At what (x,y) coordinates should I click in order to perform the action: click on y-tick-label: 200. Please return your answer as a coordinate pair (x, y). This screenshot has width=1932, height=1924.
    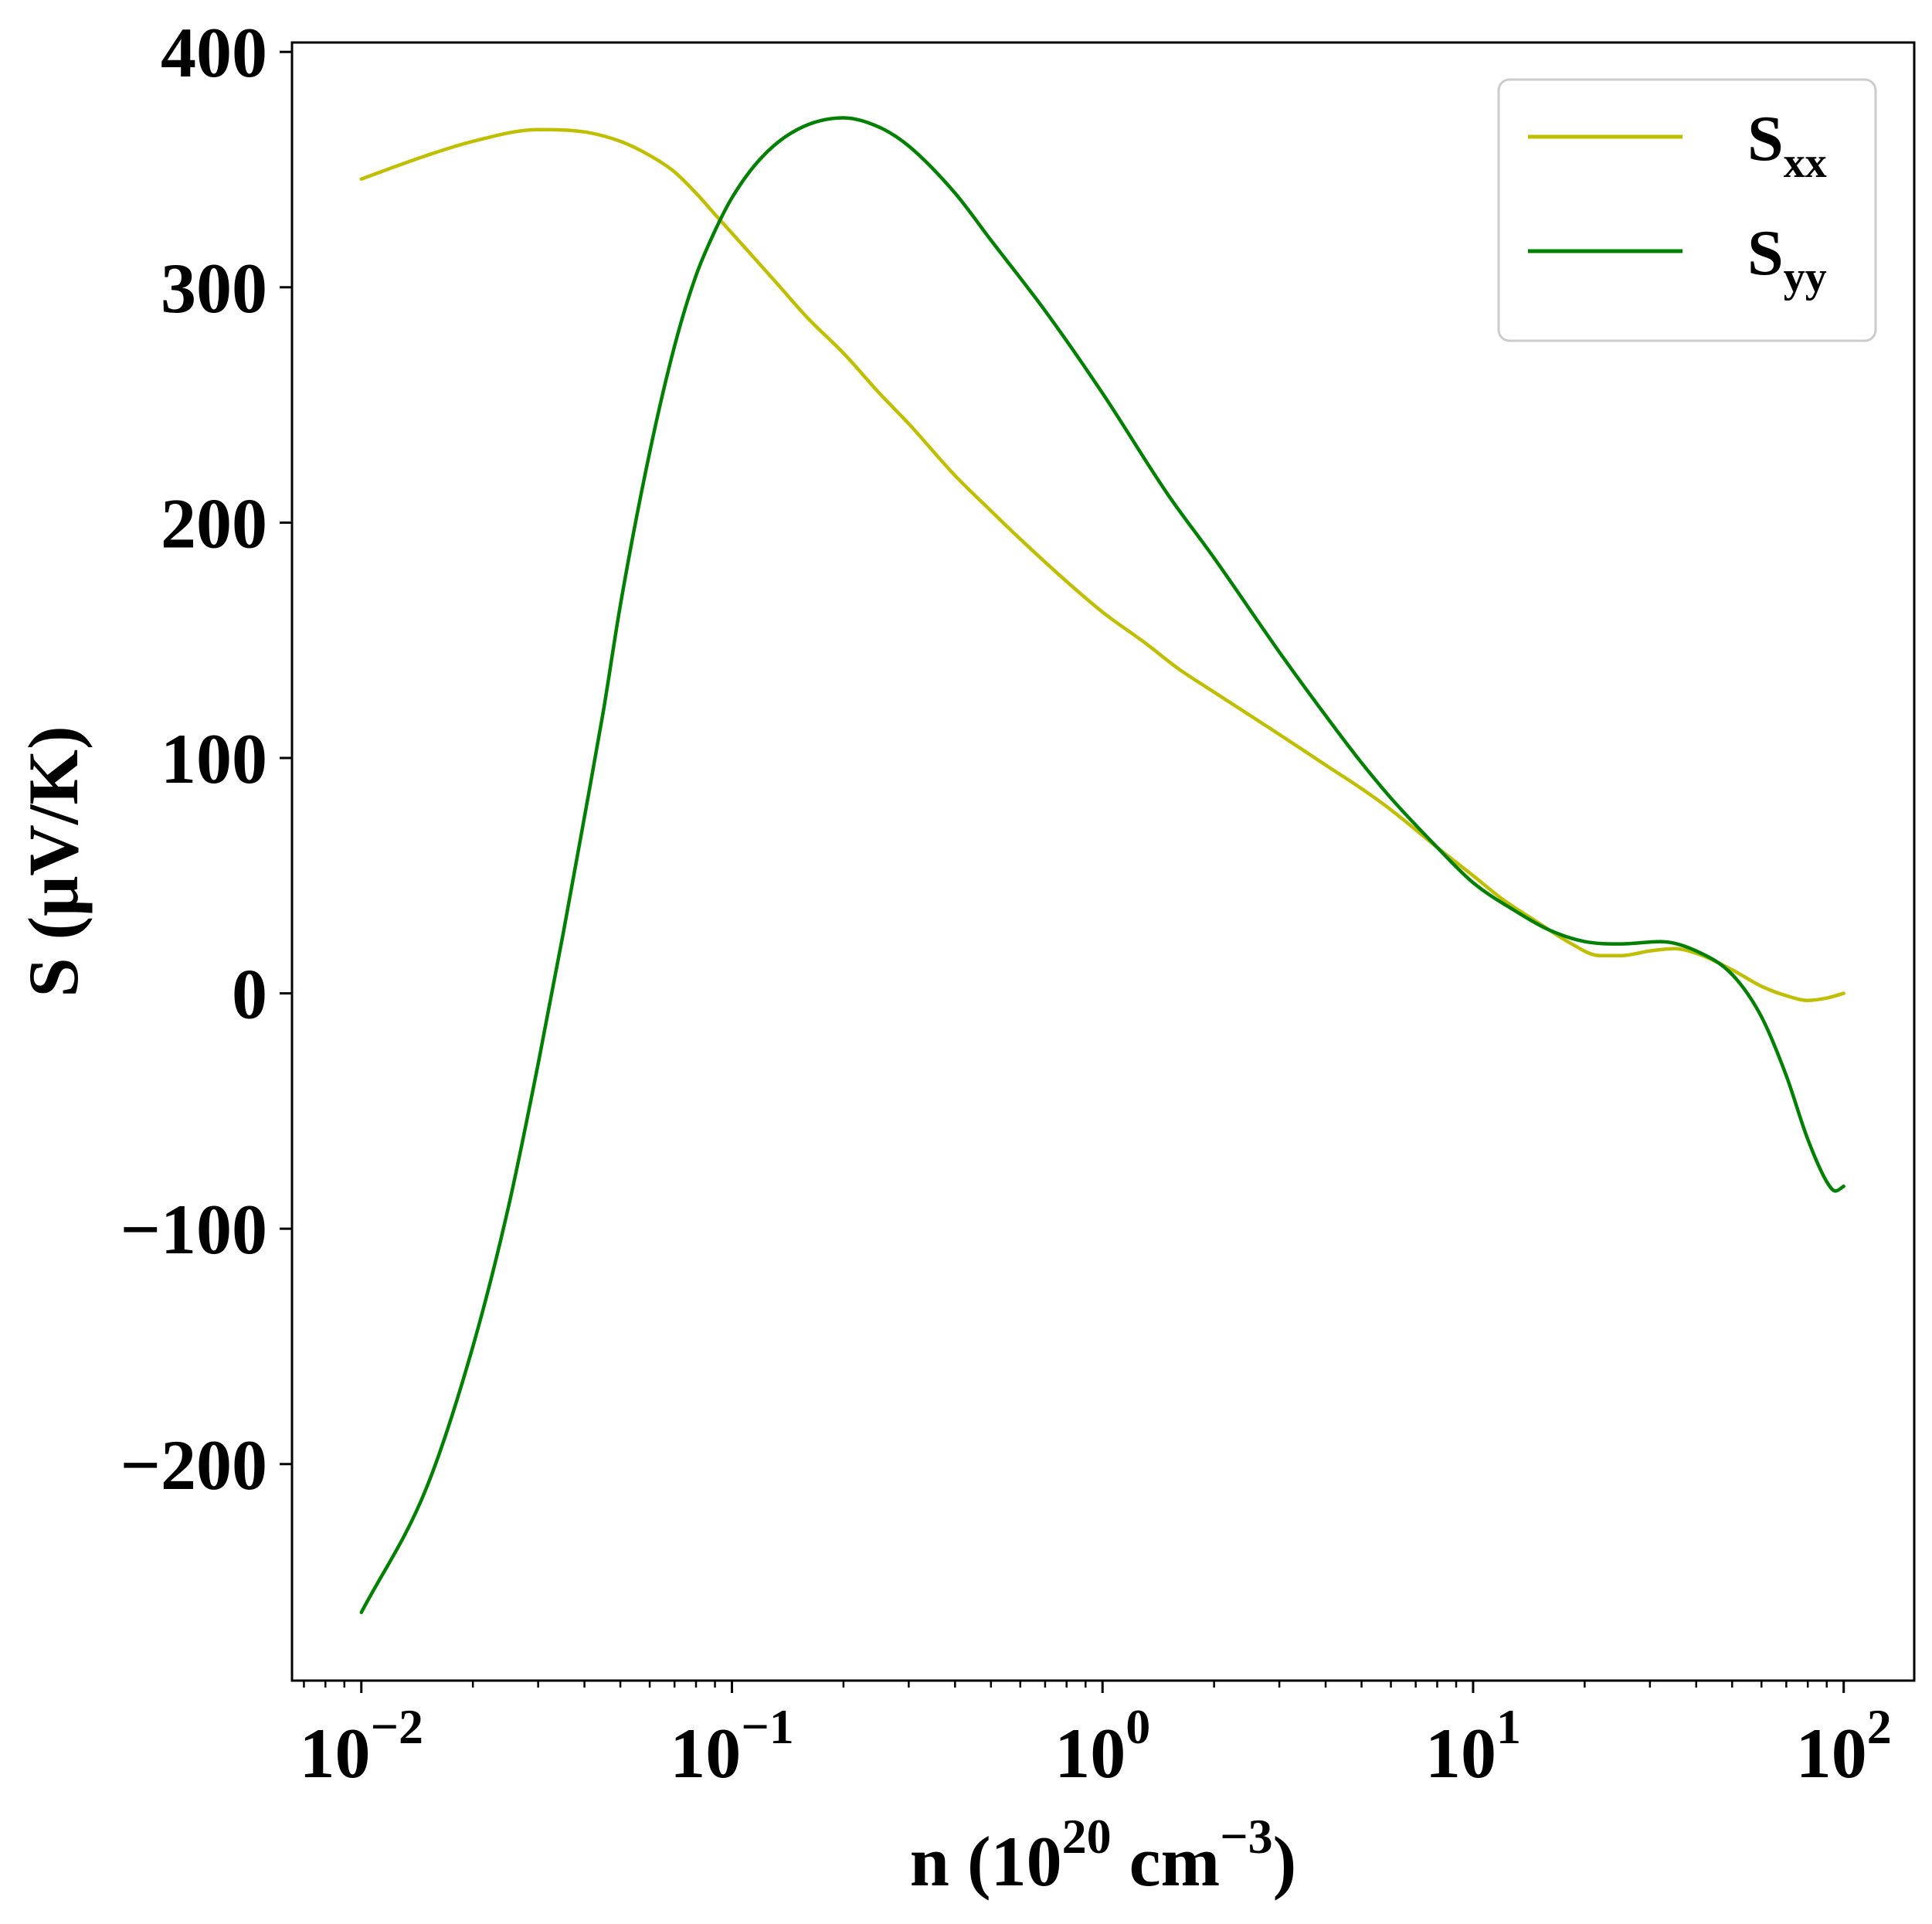
    Looking at the image, I should click on (214, 523).